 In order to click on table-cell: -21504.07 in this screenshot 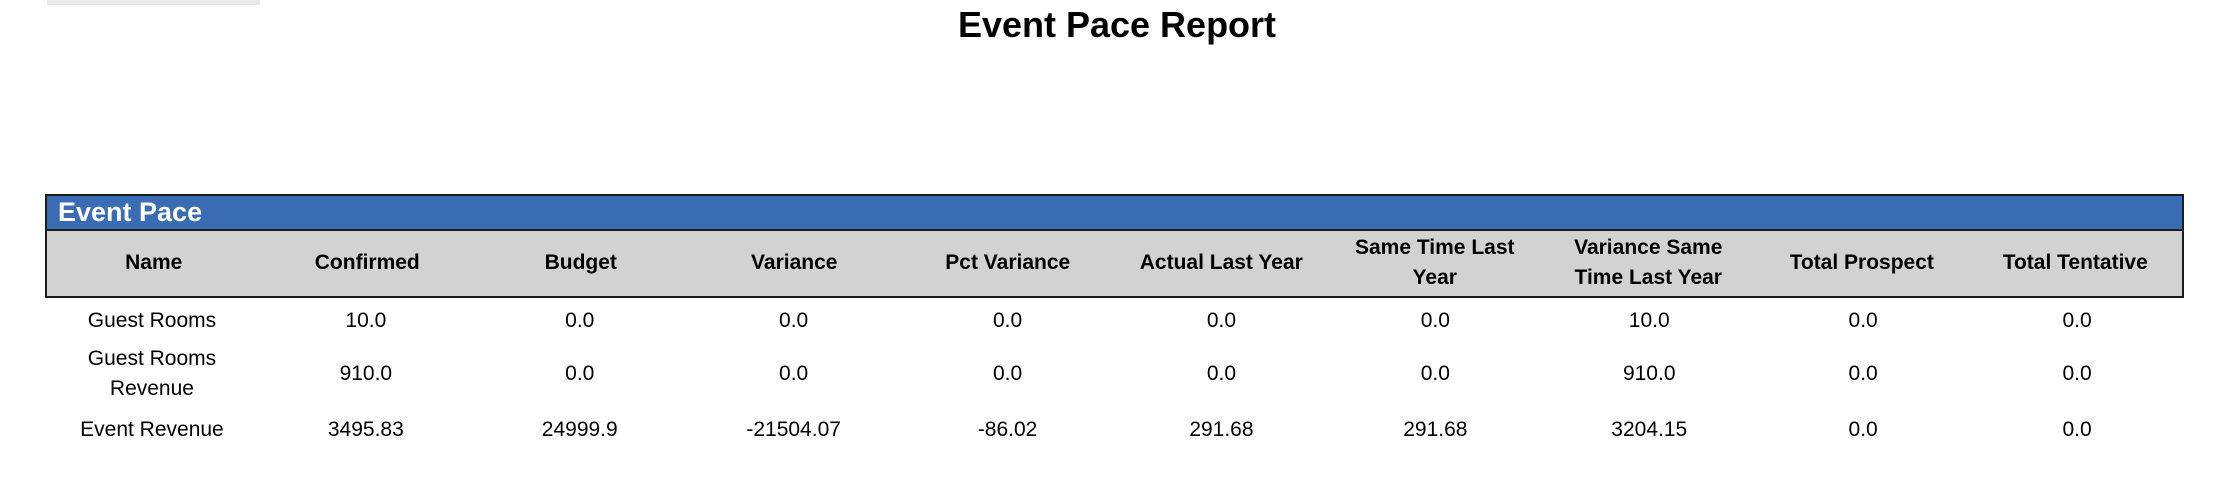, I will do `click(793, 429)`.